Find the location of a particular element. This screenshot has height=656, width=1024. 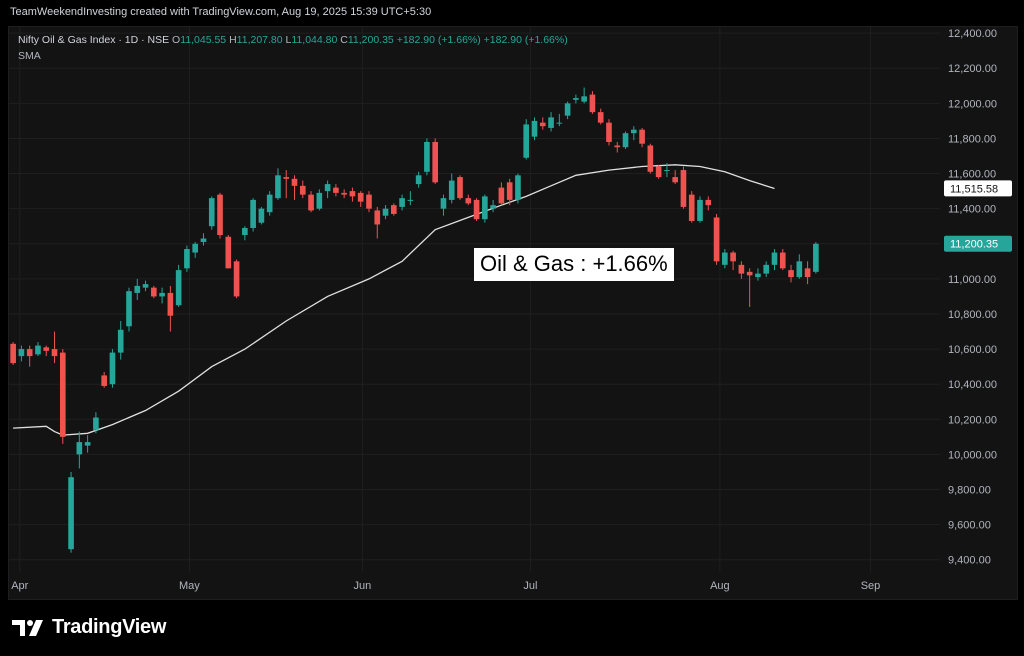

last-price-text: 11,200.35 is located at coordinates (974, 245).